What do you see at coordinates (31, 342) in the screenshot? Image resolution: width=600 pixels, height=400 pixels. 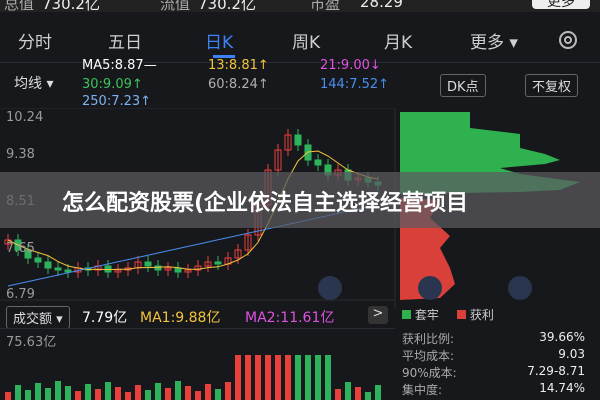 I see `volume-max: 75.63亿` at bounding box center [31, 342].